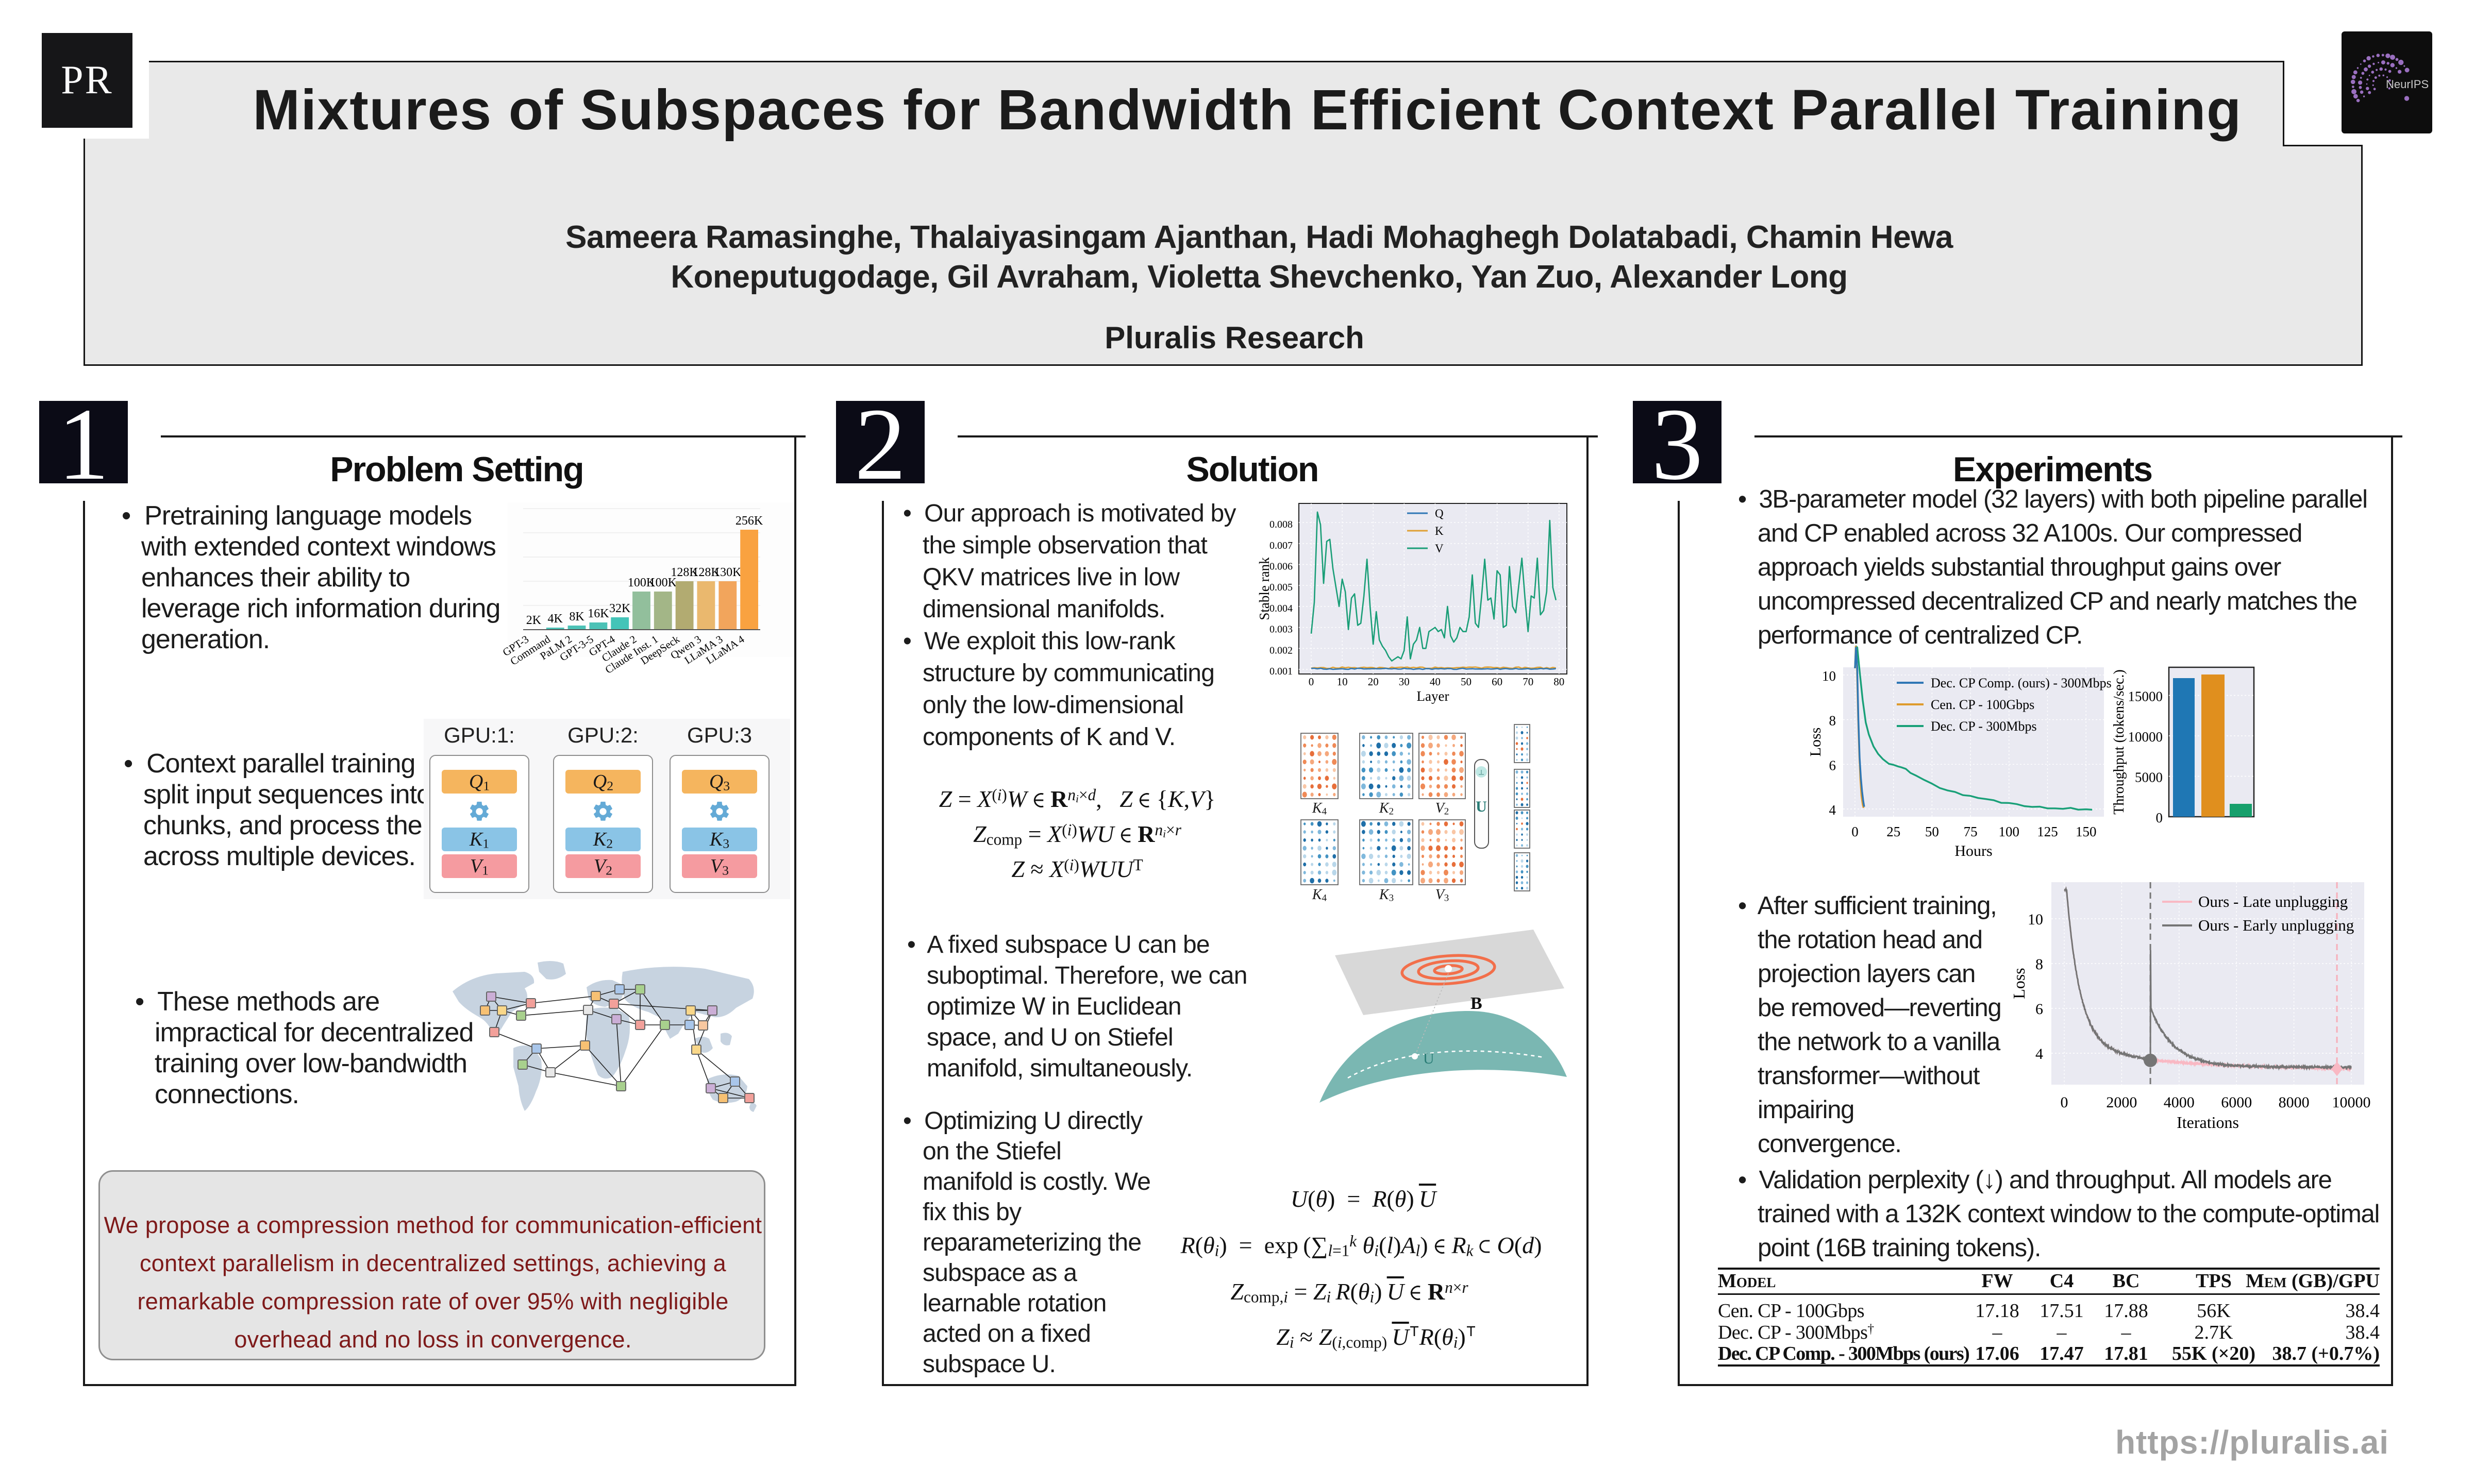 The height and width of the screenshot is (1484, 2474). I want to click on svg-text: Dec. CP - 300Mbps, so click(1984, 726).